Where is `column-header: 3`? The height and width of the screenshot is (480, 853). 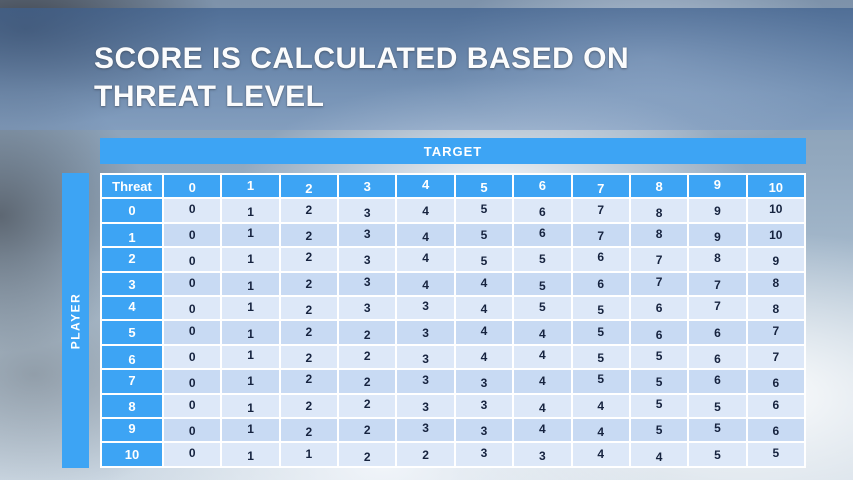
column-header: 3 is located at coordinates (367, 186).